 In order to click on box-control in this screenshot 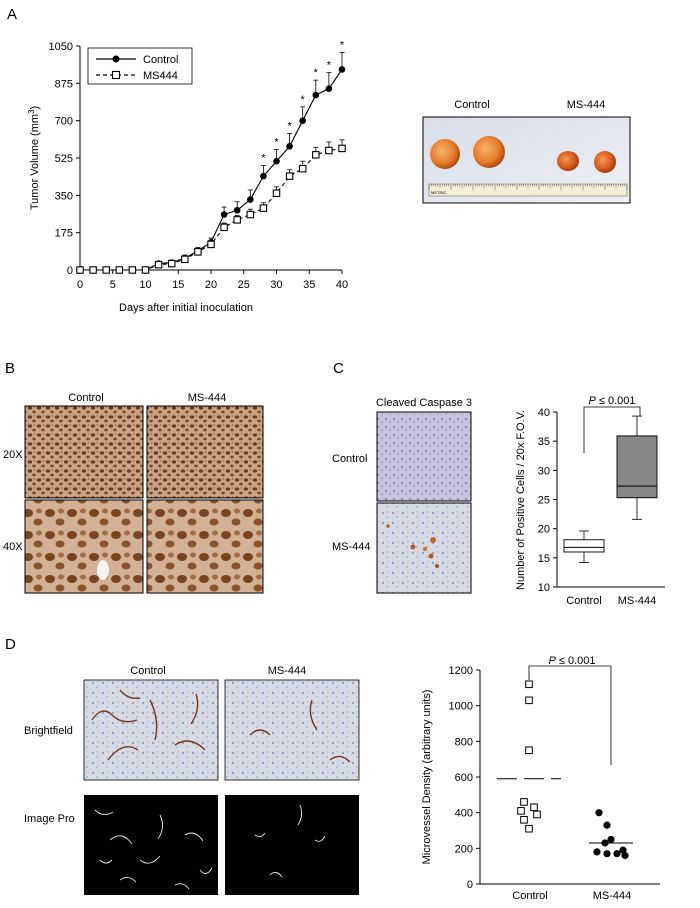, I will do `click(584, 546)`.